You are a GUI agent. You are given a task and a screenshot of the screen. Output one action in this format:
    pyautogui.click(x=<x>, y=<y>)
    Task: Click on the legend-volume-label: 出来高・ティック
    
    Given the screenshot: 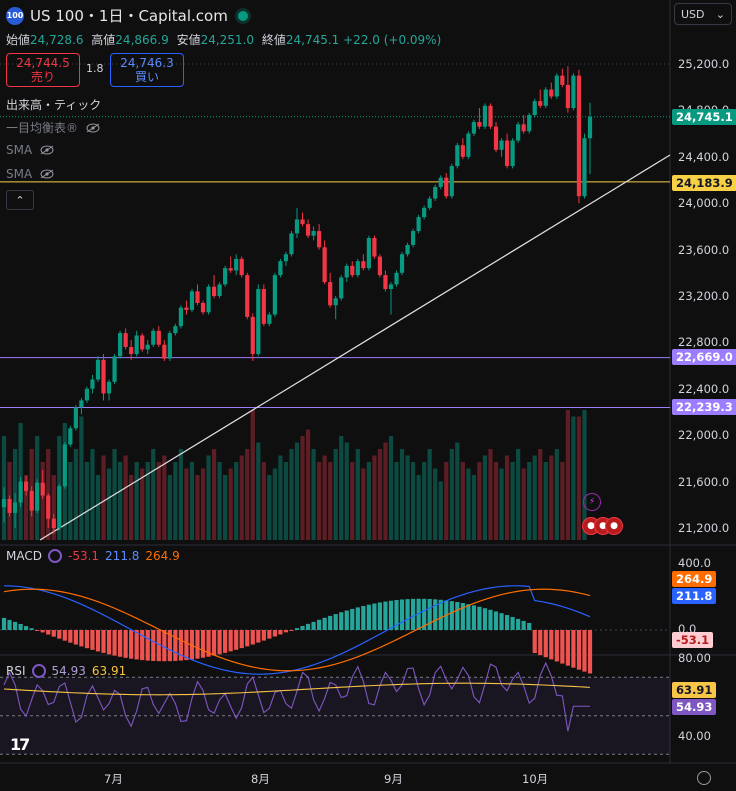 What is the action you would take?
    pyautogui.click(x=54, y=105)
    